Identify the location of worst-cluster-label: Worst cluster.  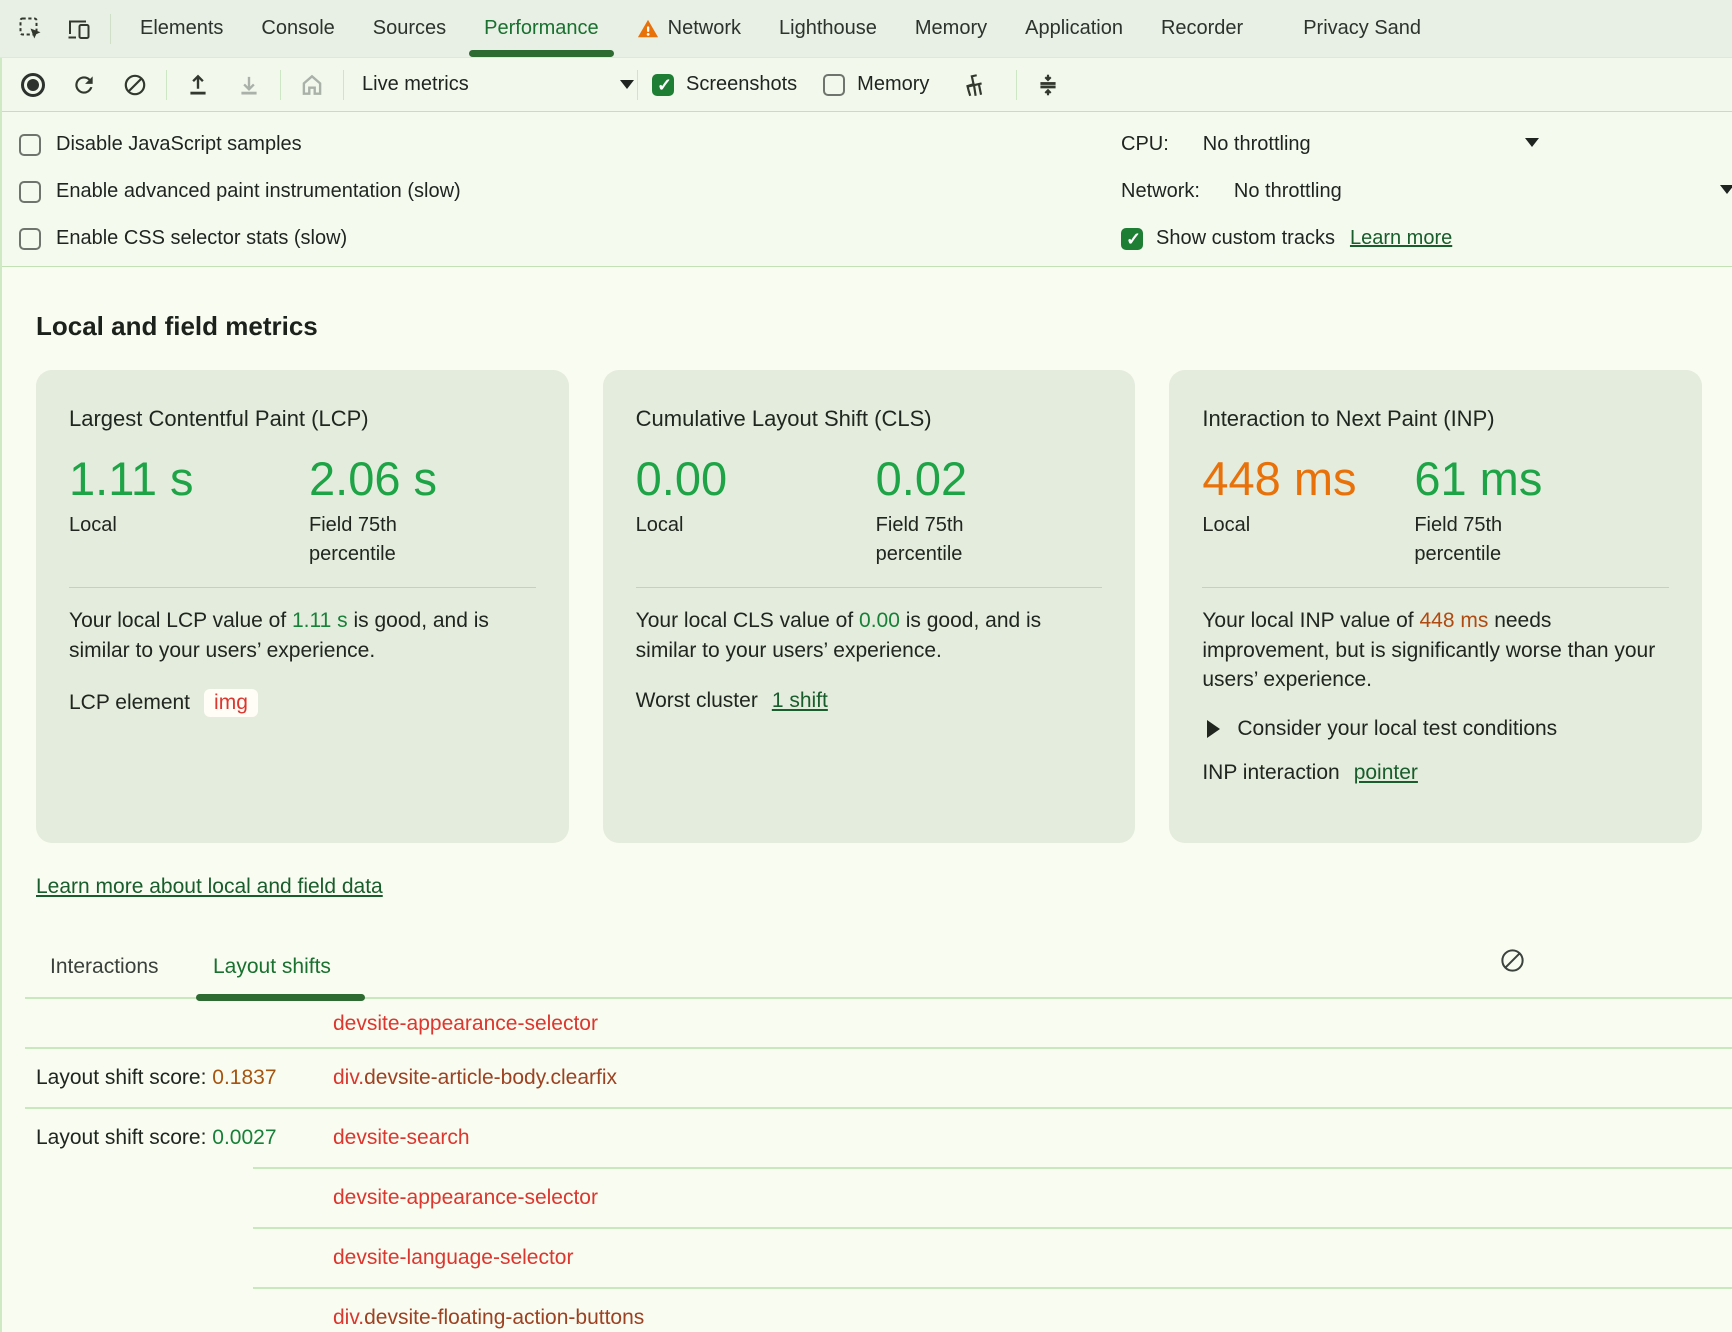
(696, 701).